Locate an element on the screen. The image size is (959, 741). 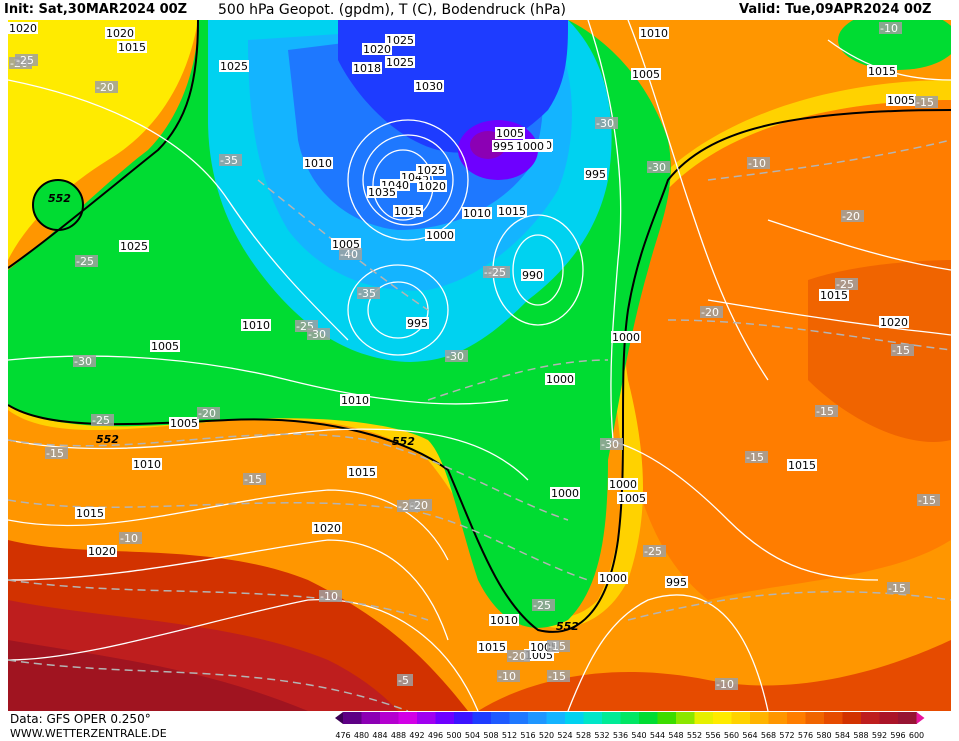
geopotential-552-contour-west is located at coordinates (103, 144).